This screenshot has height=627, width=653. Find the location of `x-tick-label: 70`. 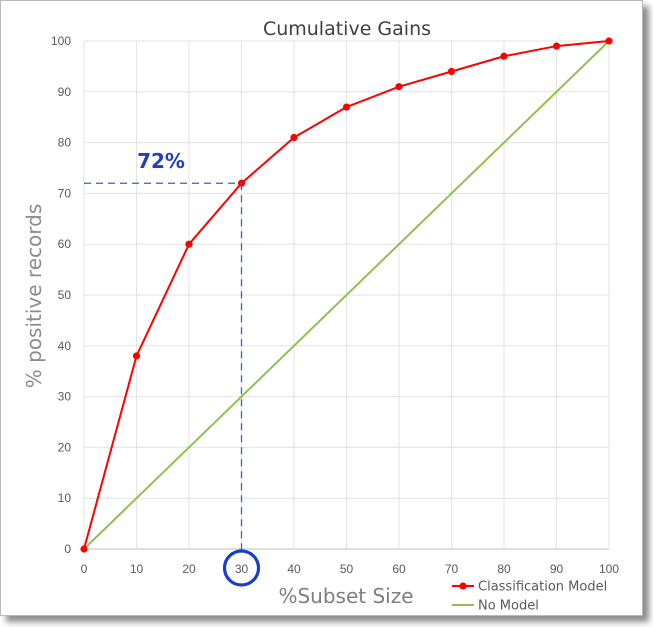

x-tick-label: 70 is located at coordinates (452, 569).